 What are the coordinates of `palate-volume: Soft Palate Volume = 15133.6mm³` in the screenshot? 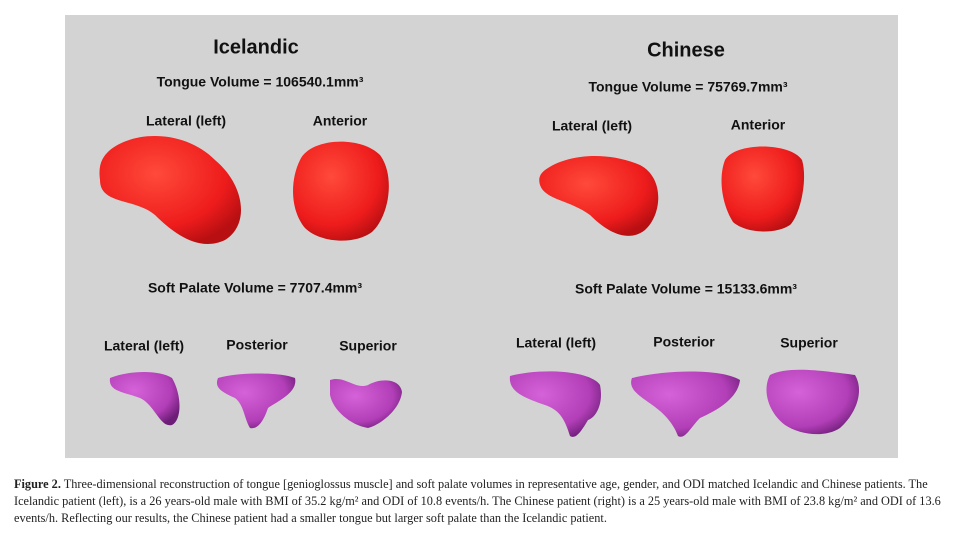 It's located at (686, 289).